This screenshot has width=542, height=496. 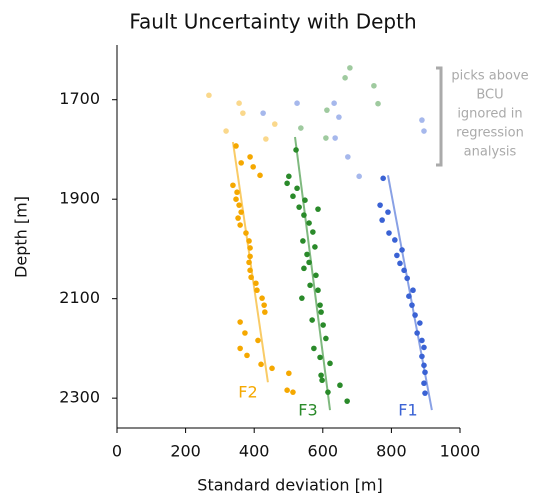 I want to click on x-tick-label: 600, so click(x=323, y=451).